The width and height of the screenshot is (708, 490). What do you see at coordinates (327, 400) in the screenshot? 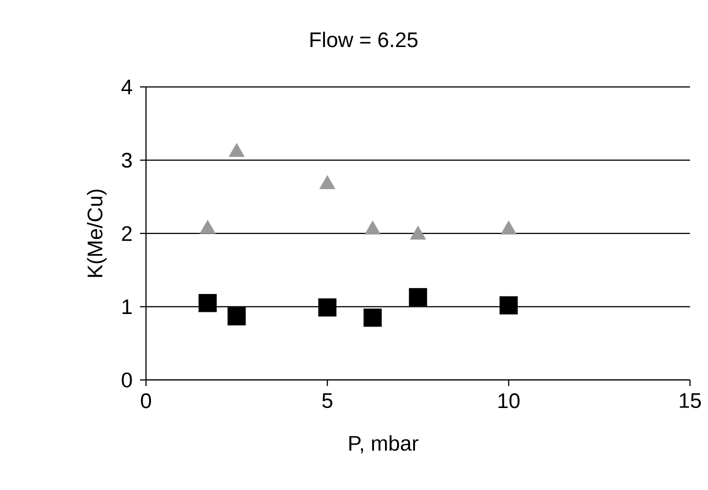
I see `x-tick-label: 5` at bounding box center [327, 400].